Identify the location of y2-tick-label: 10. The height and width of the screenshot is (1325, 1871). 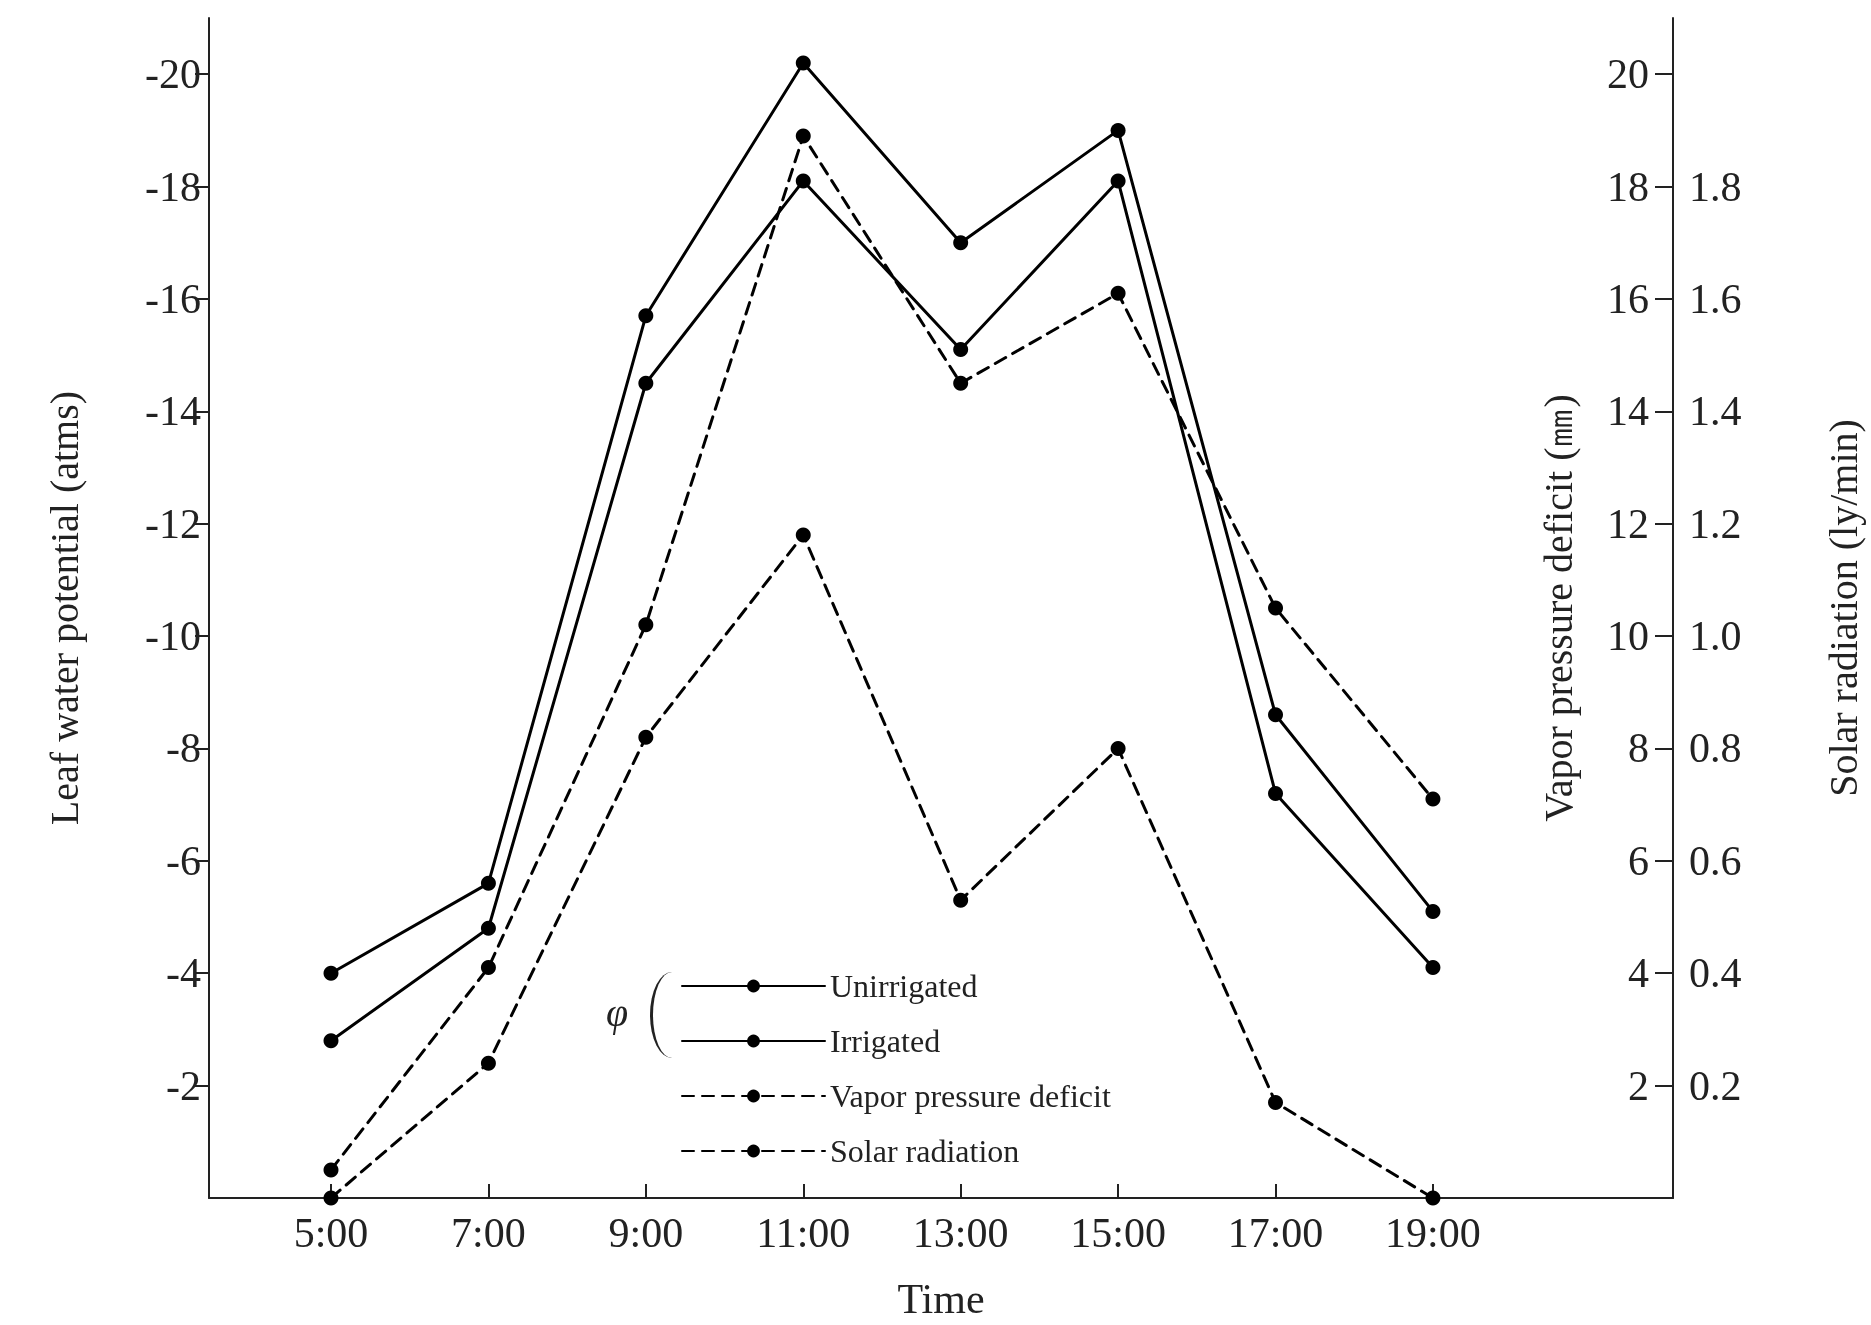
(1628, 636).